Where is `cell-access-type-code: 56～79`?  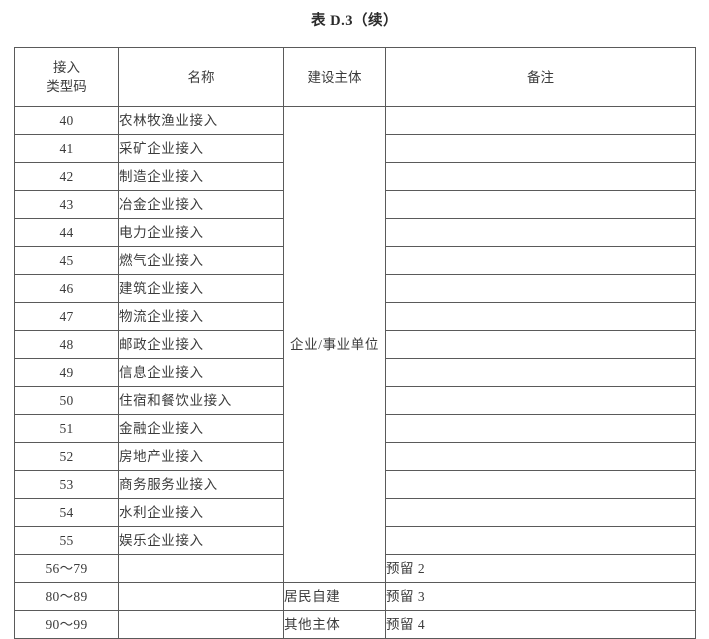 cell-access-type-code: 56～79 is located at coordinates (66, 568).